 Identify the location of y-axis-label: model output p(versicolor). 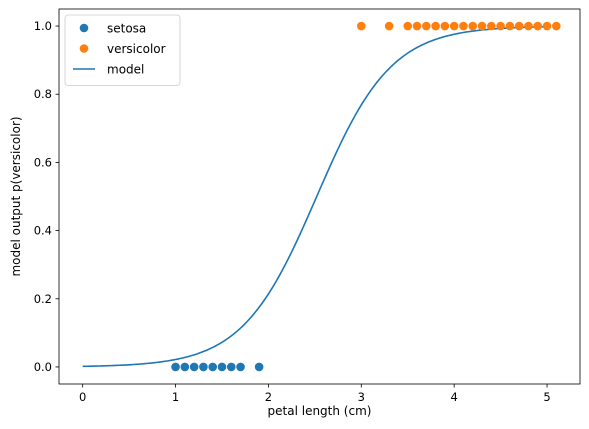
(16, 196).